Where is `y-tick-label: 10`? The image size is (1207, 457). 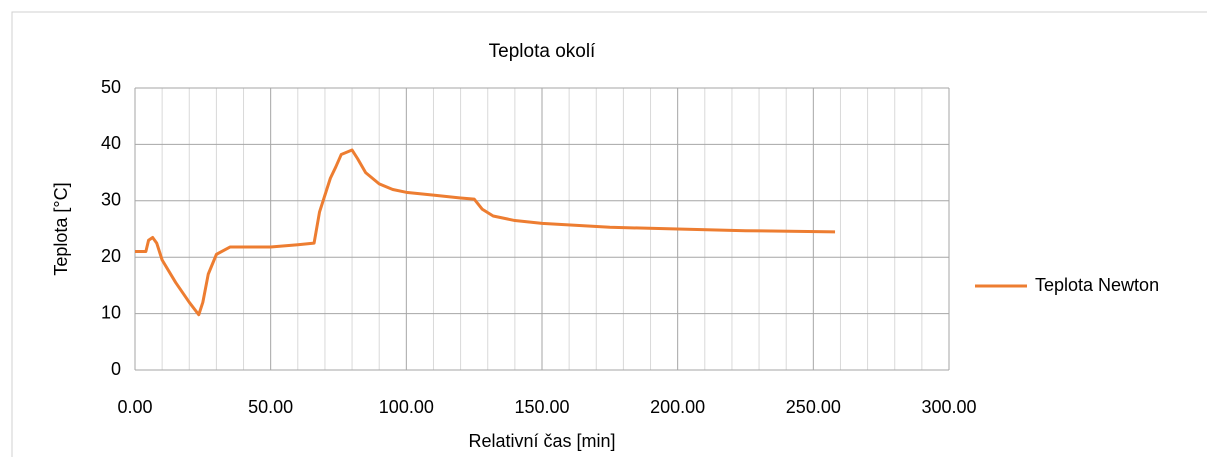 y-tick-label: 10 is located at coordinates (111, 312).